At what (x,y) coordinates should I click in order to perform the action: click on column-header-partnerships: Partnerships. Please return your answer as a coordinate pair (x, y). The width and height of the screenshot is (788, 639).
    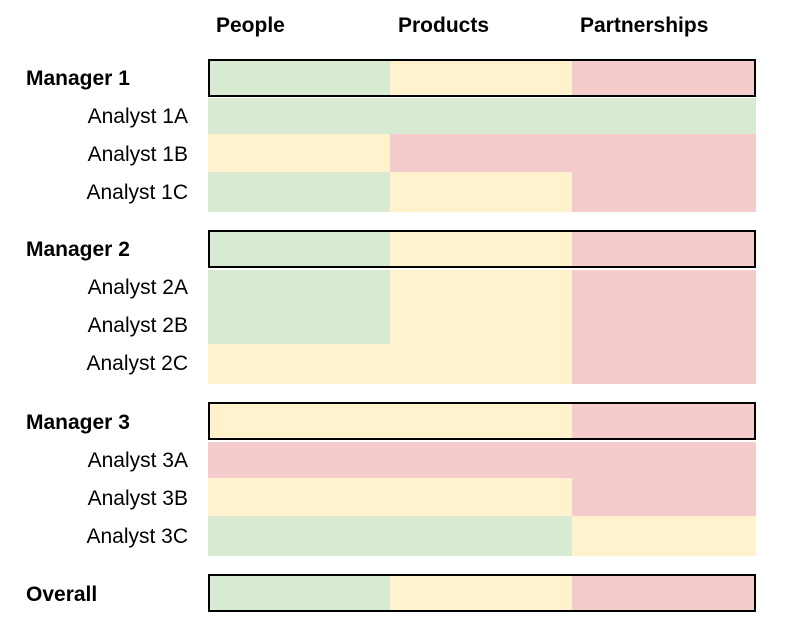
    Looking at the image, I should click on (644, 25).